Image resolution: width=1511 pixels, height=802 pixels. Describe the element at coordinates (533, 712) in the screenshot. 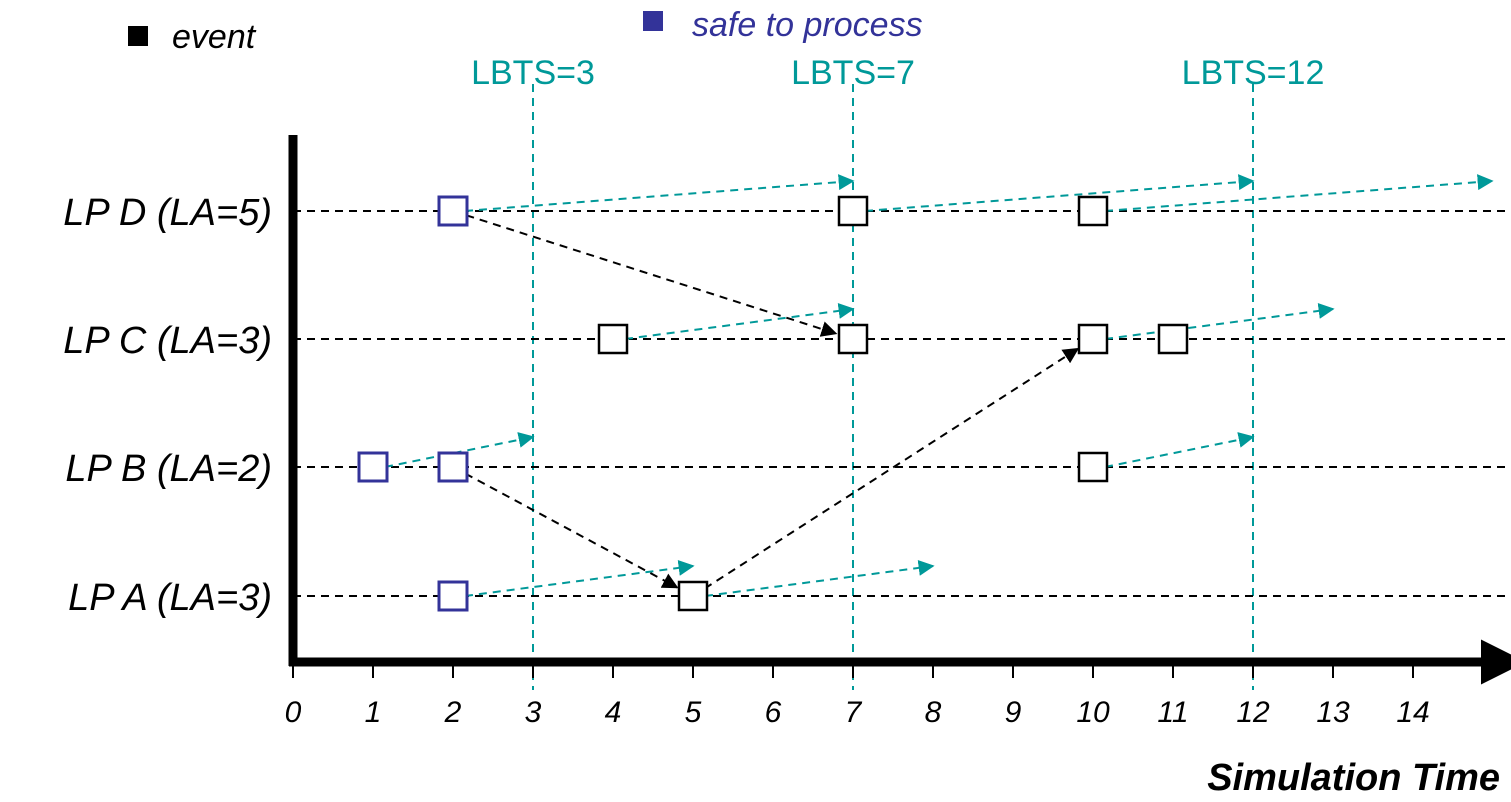

I see `tick-label-3: 3` at that location.